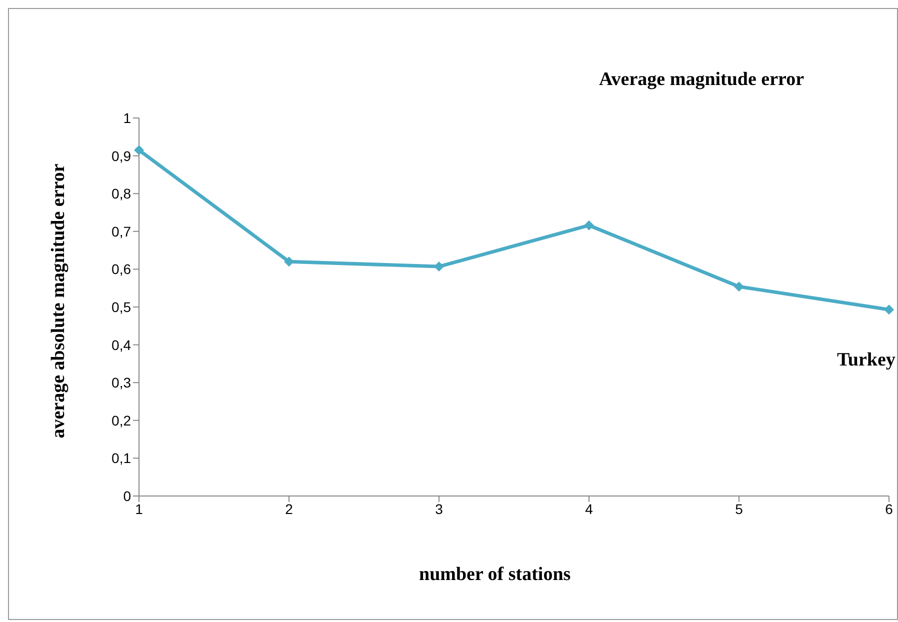 This screenshot has height=622, width=898. Describe the element at coordinates (739, 508) in the screenshot. I see `x-tick-label: 5` at that location.